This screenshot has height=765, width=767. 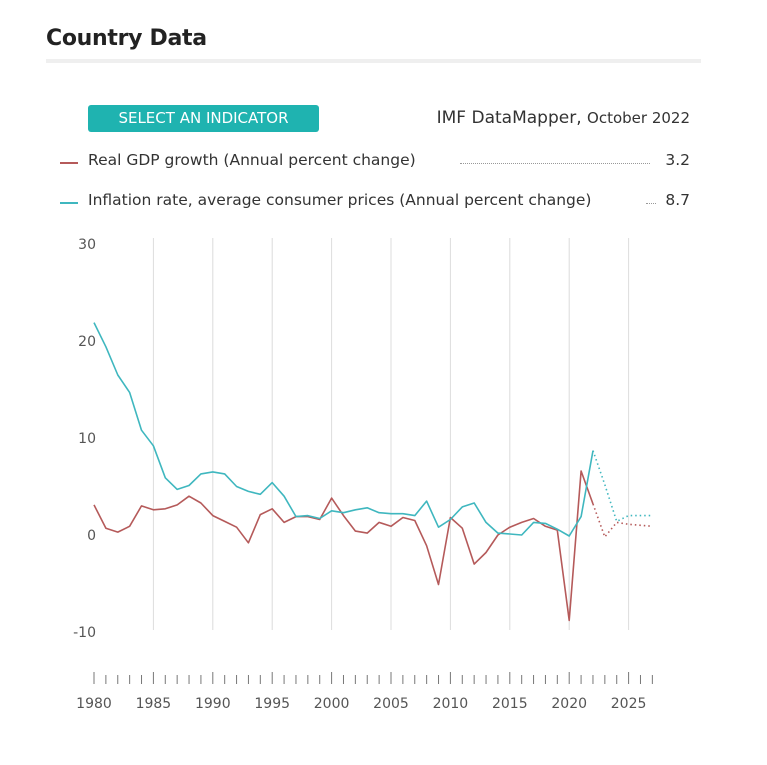 I want to click on legend-leader-gdp, so click(x=555, y=163).